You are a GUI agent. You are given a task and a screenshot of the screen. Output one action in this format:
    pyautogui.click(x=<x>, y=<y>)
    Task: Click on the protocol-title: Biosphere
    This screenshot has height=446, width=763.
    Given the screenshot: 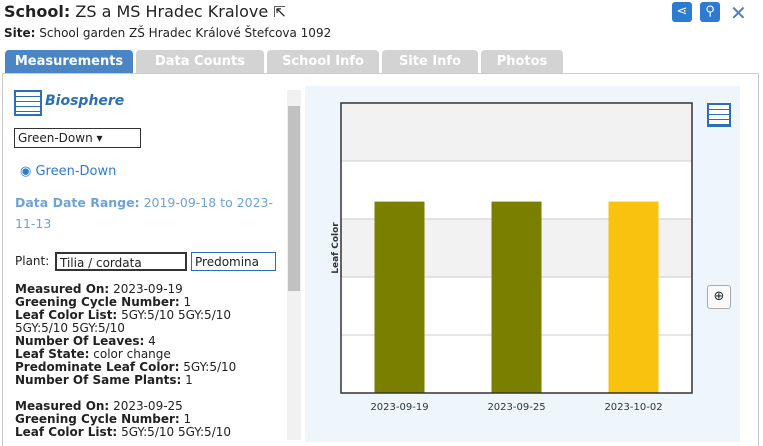 What is the action you would take?
    pyautogui.click(x=85, y=101)
    